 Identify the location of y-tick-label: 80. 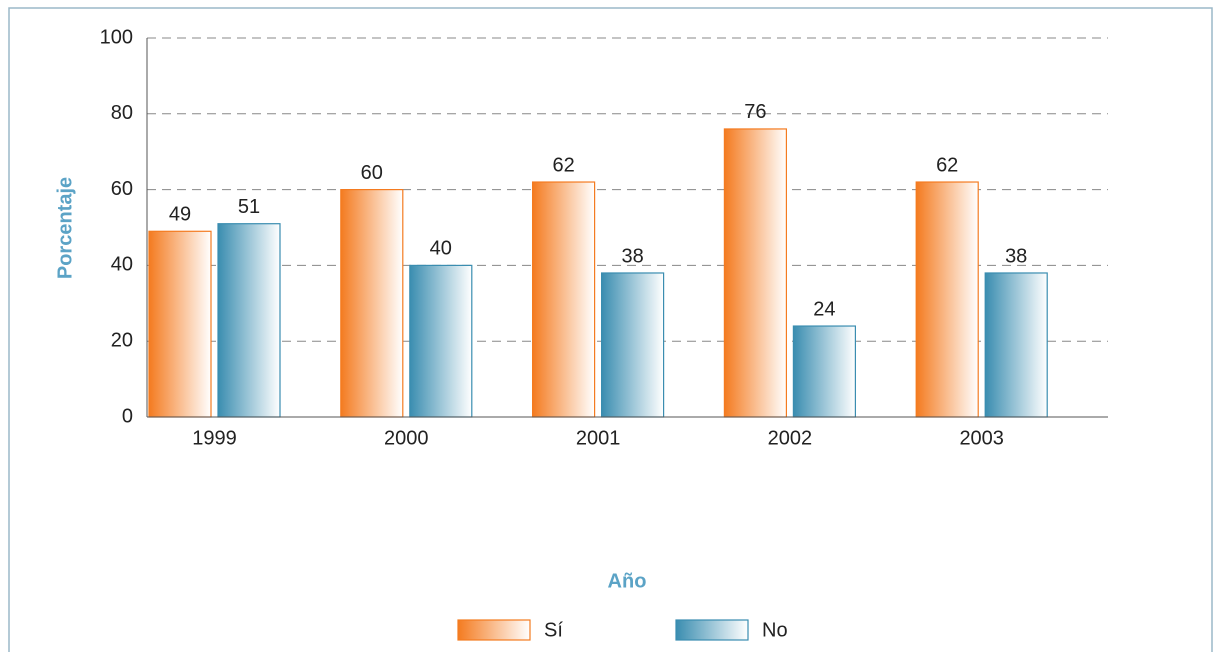
(122, 113).